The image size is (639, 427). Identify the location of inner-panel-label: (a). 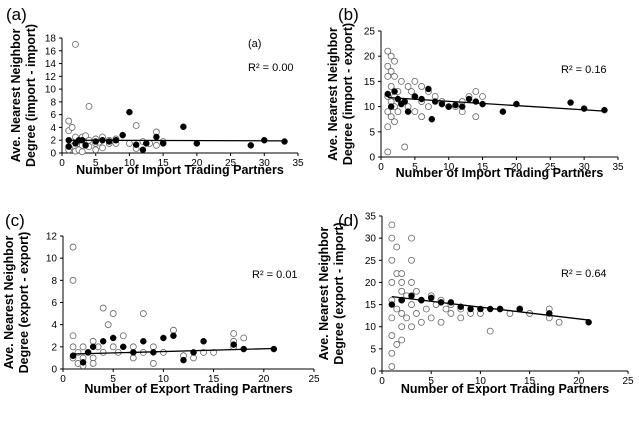
(254, 44).